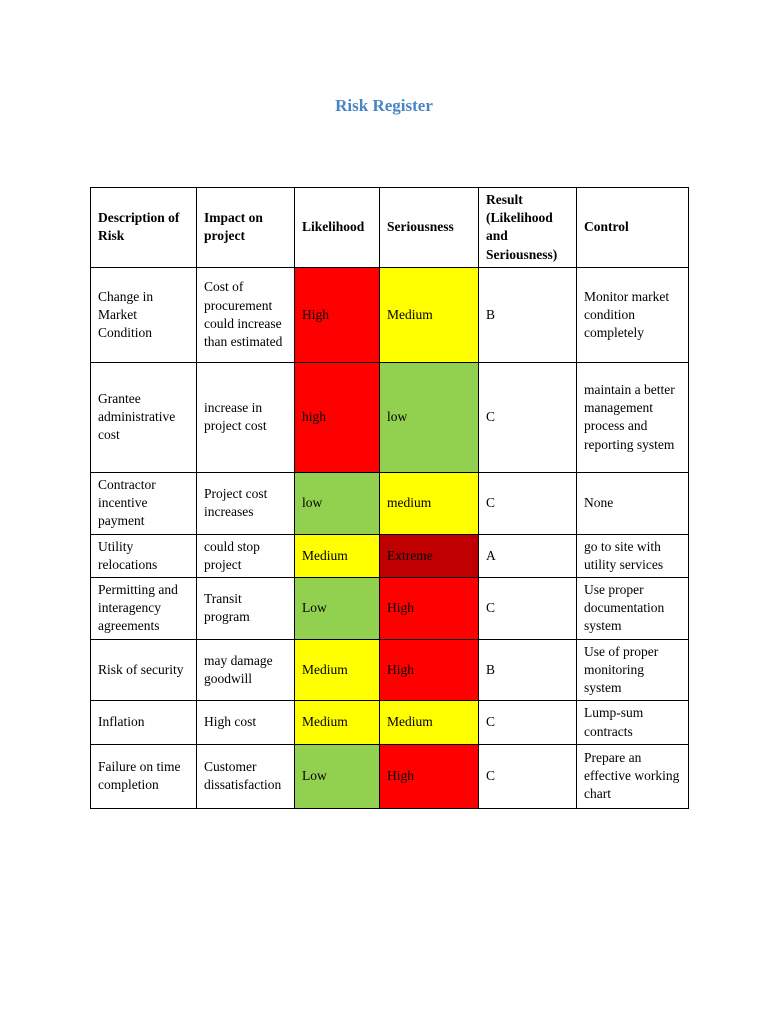 The width and height of the screenshot is (768, 1024). Describe the element at coordinates (632, 670) in the screenshot. I see `cell-control: Use of proper monitoring system` at that location.